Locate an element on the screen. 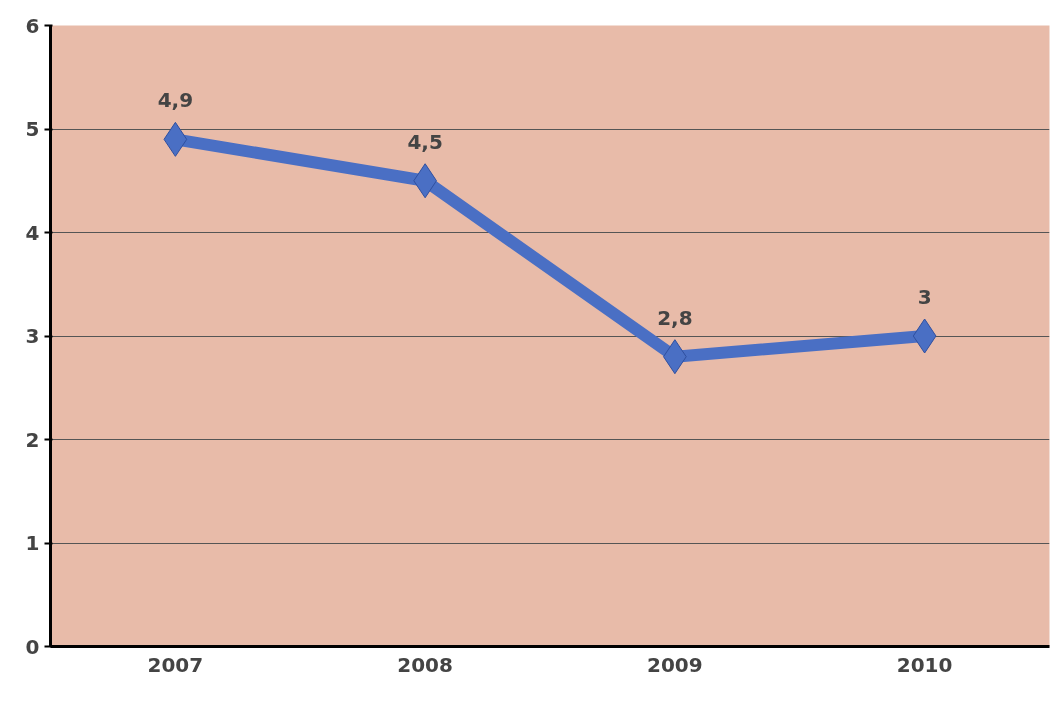 This screenshot has width=1054, height=706. y-tick-label: 3 is located at coordinates (32, 336).